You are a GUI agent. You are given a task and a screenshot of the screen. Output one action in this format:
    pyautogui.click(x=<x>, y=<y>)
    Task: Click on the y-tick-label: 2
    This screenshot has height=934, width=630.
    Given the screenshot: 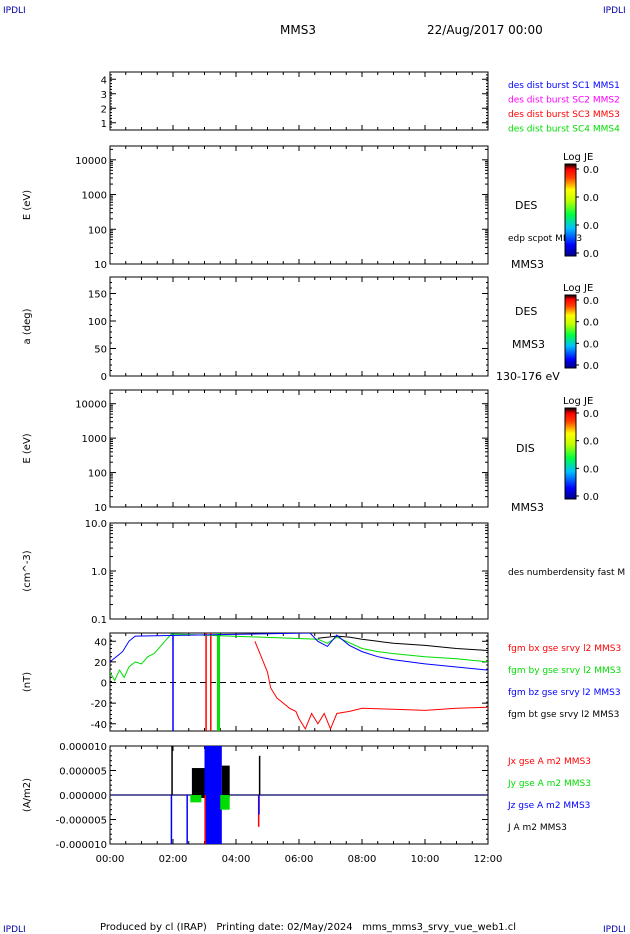 What is the action you would take?
    pyautogui.click(x=104, y=109)
    